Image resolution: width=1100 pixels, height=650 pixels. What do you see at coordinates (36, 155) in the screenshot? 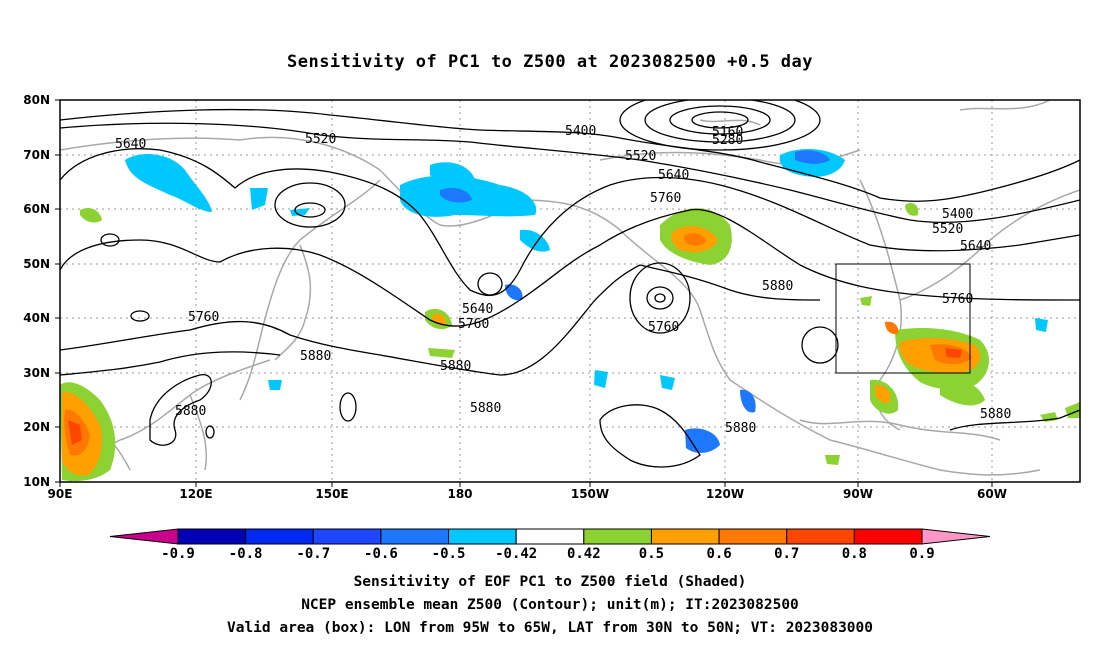
I see `lat-label: 70N` at bounding box center [36, 155].